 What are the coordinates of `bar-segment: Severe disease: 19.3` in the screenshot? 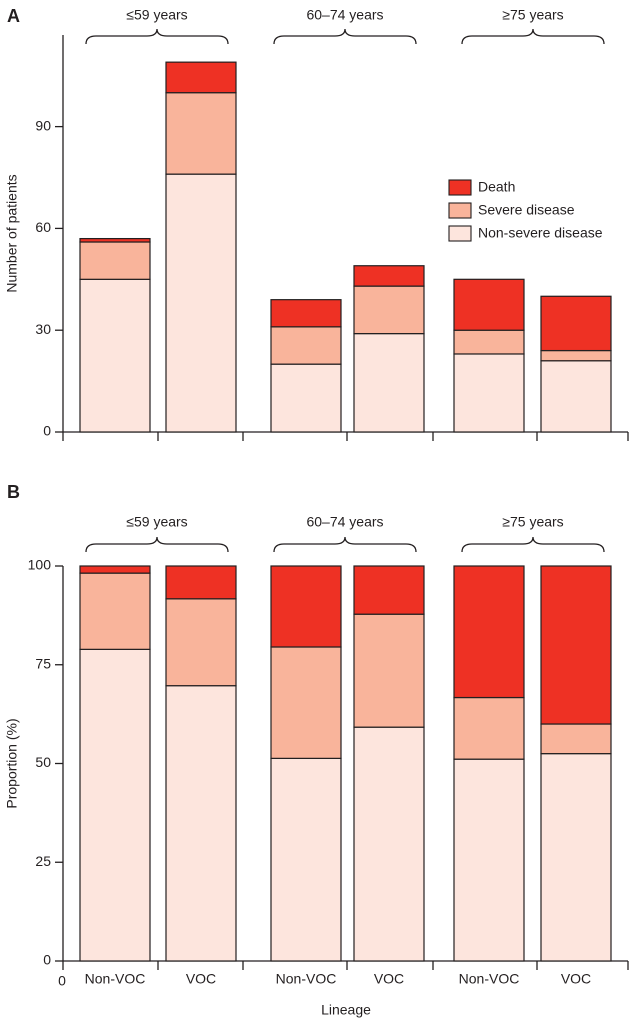 It's located at (115, 611).